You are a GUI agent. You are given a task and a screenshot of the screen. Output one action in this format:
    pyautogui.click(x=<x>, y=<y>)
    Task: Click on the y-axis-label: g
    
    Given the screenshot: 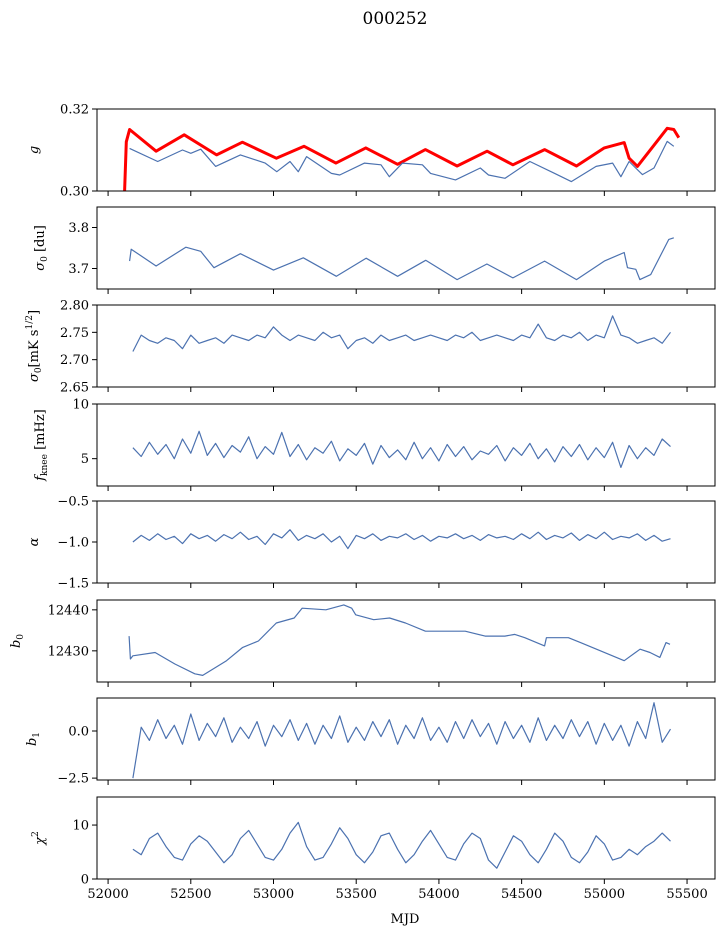 What is the action you would take?
    pyautogui.click(x=34, y=150)
    